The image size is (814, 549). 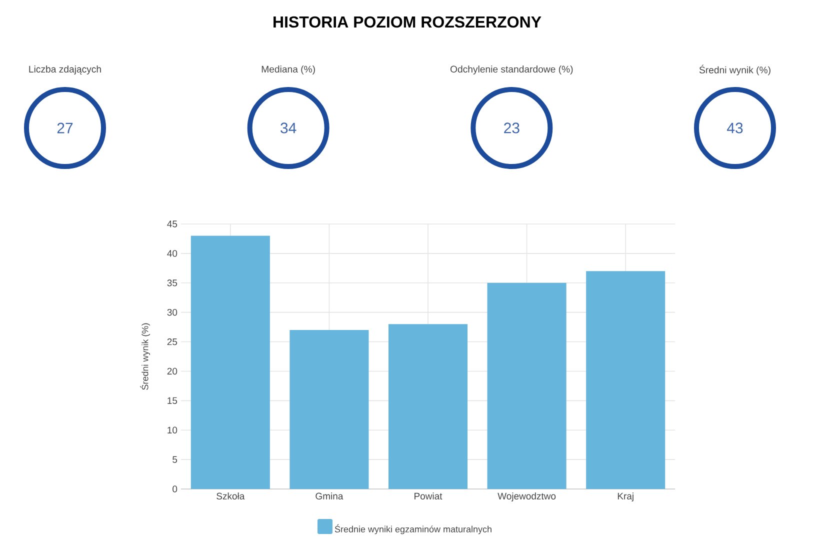 What do you see at coordinates (288, 128) in the screenshot?
I see `data-label: 34` at bounding box center [288, 128].